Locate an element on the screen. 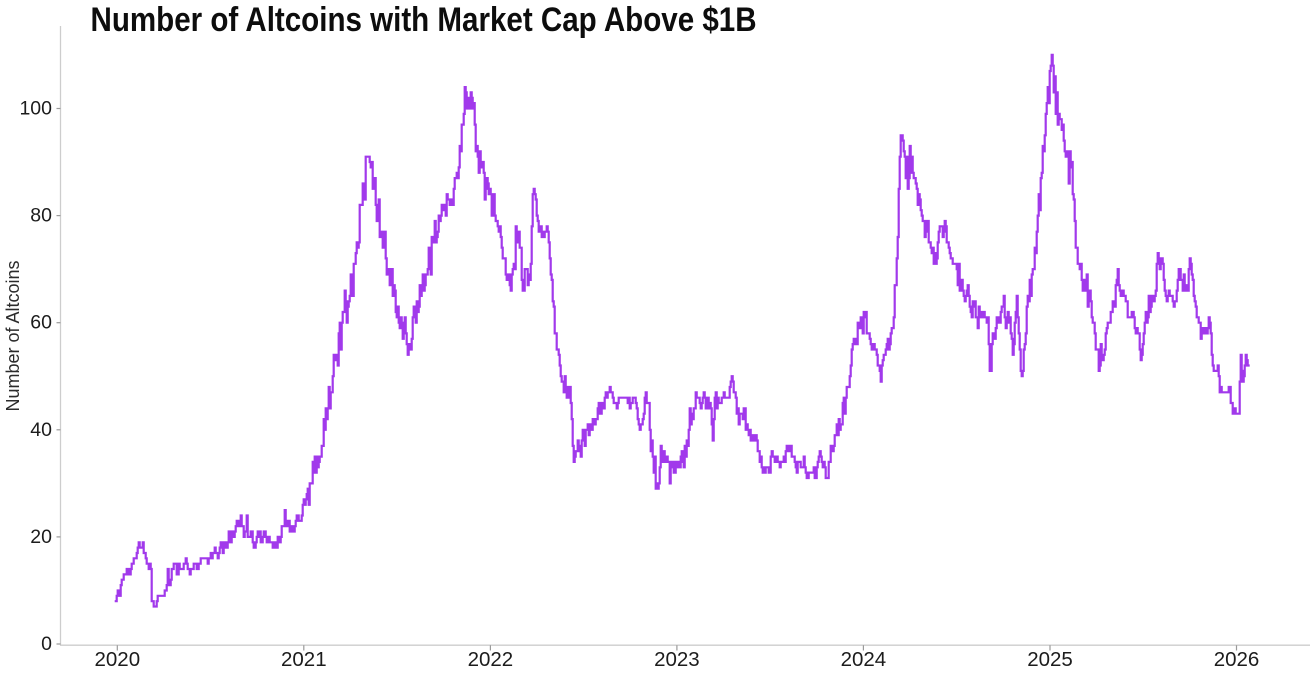 Image resolution: width=1310 pixels, height=675 pixels. svg-text: 2020 is located at coordinates (117, 659).